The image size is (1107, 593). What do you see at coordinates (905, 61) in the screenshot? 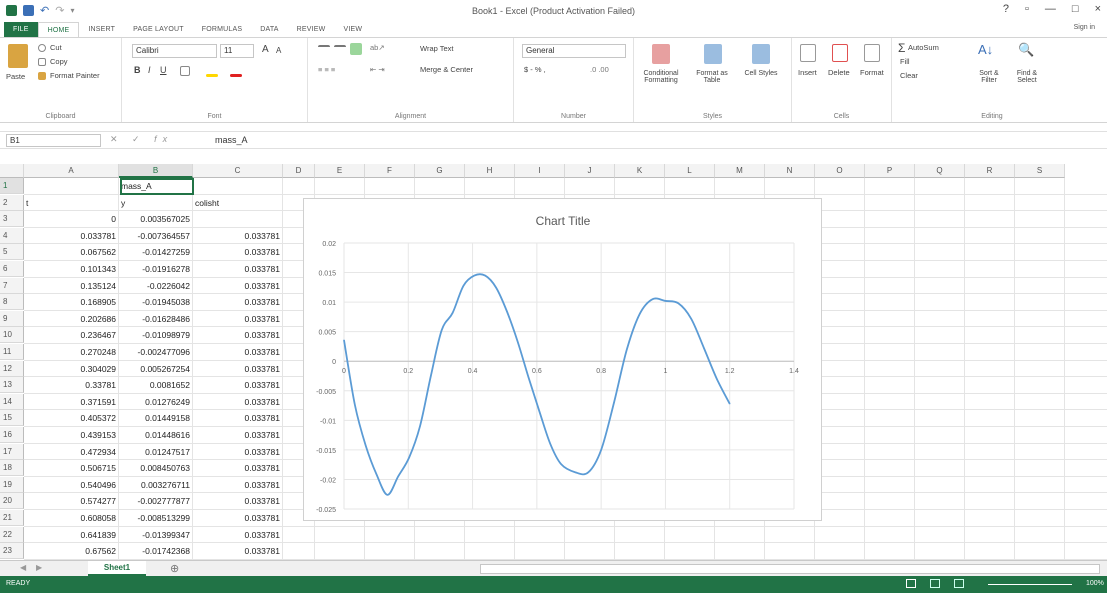
I see `fill-button: Fill` at bounding box center [905, 61].